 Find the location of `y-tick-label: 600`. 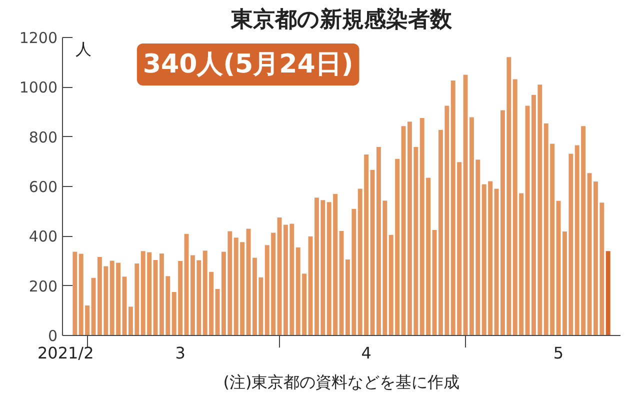

y-tick-label: 600 is located at coordinates (43, 187).